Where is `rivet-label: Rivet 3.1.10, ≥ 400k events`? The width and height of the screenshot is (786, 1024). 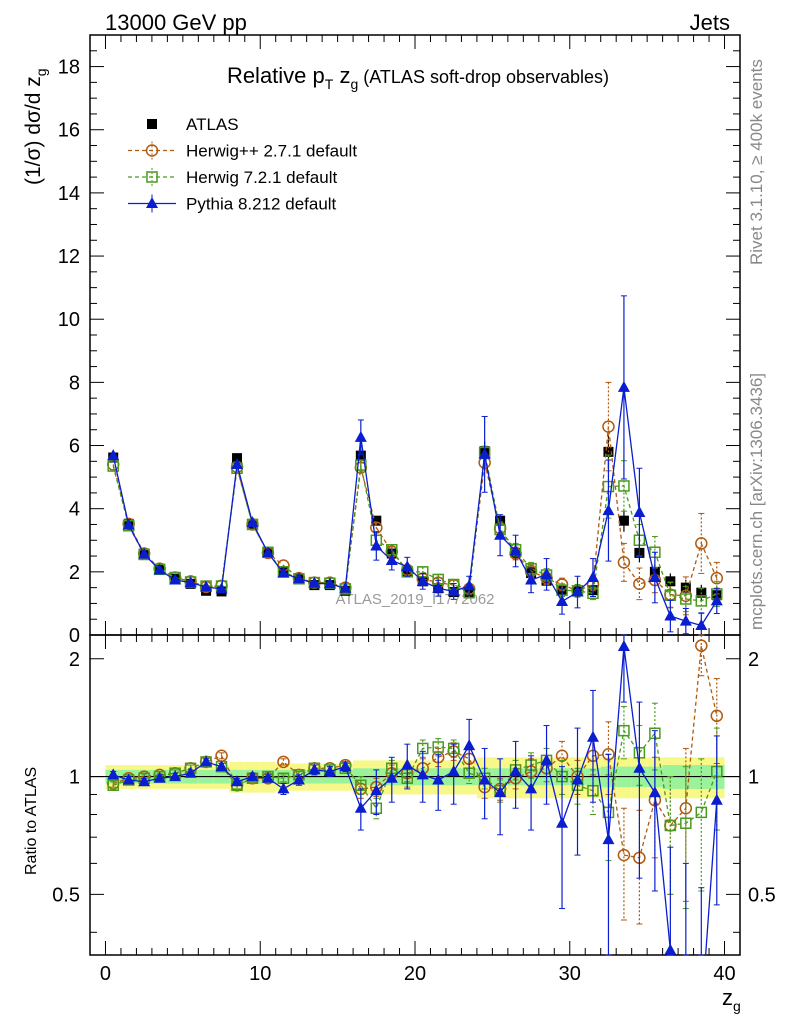 rivet-label: Rivet 3.1.10, ≥ 400k events is located at coordinates (756, 162).